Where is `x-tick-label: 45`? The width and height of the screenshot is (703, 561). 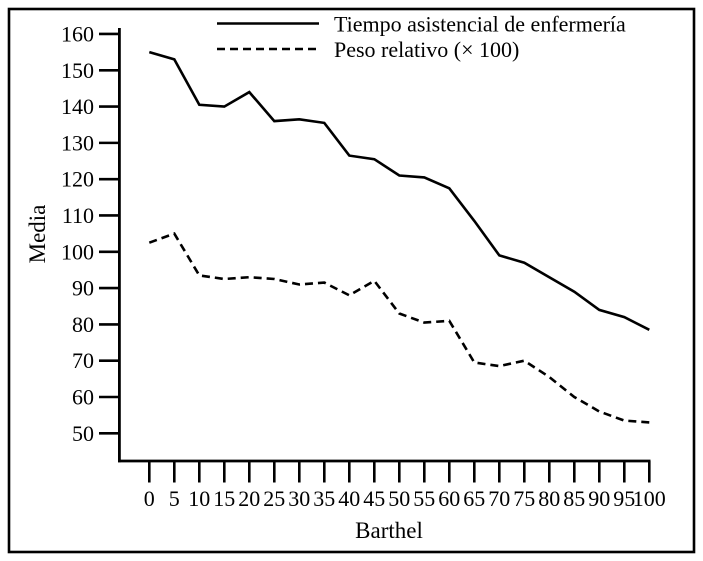 x-tick-label: 45 is located at coordinates (374, 498).